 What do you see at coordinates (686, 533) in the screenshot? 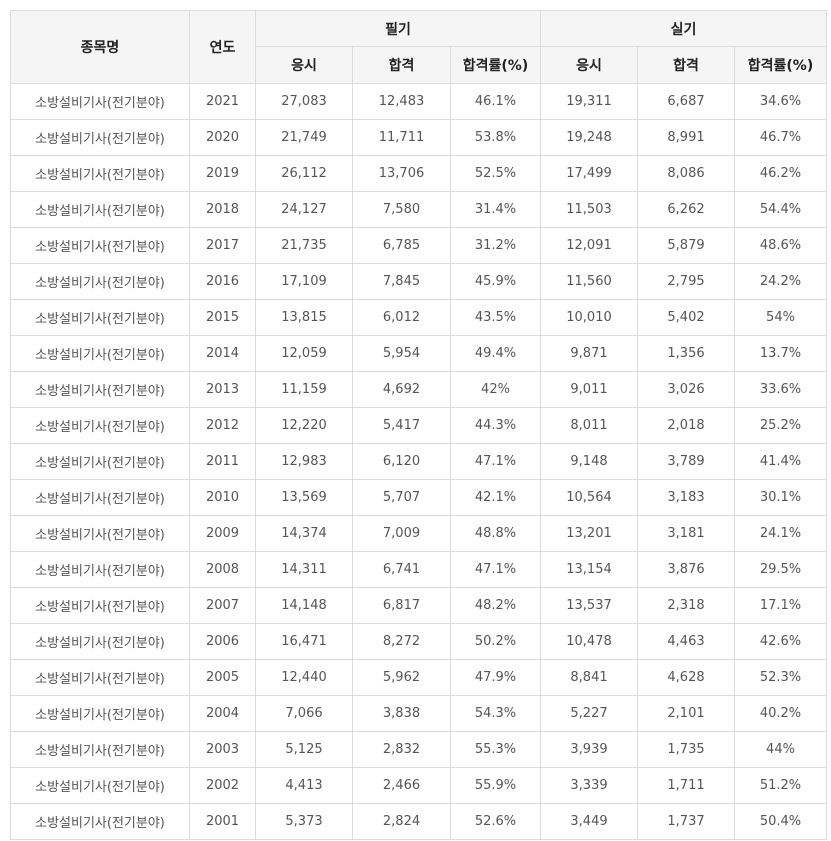
I see `cell-practical-passed: 3,181` at bounding box center [686, 533].